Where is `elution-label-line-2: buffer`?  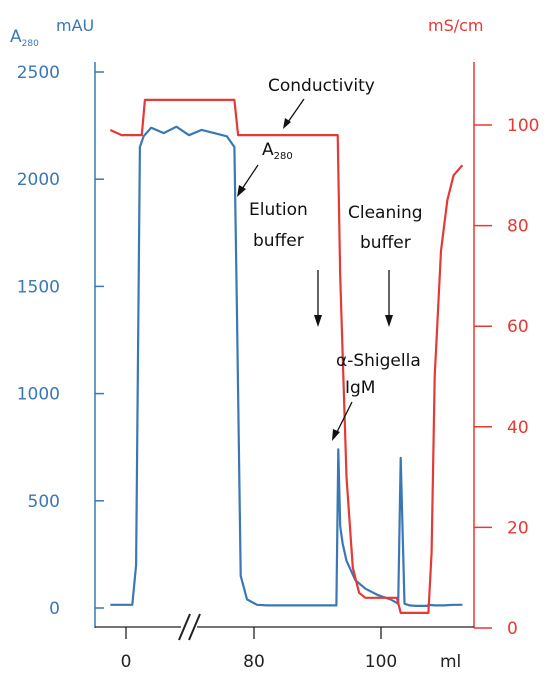 elution-label-line-2: buffer is located at coordinates (278, 241).